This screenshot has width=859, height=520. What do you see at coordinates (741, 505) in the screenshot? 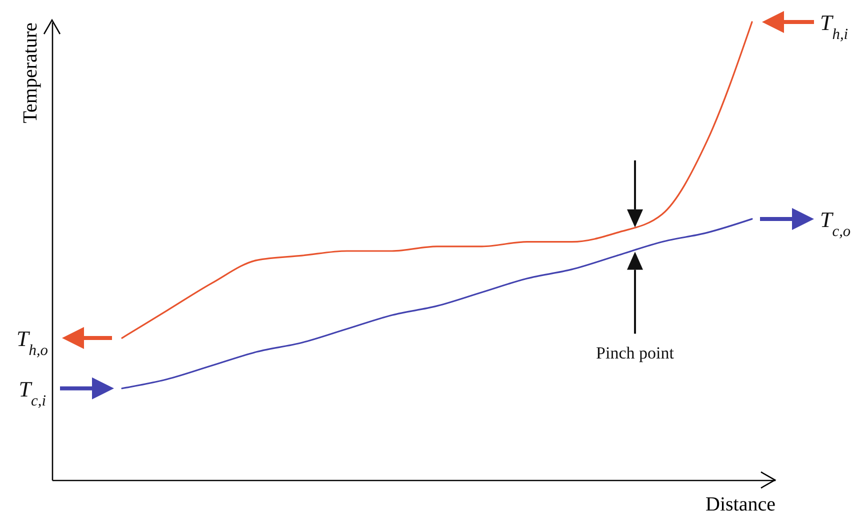
I see `x-axis-title: Distance` at bounding box center [741, 505].